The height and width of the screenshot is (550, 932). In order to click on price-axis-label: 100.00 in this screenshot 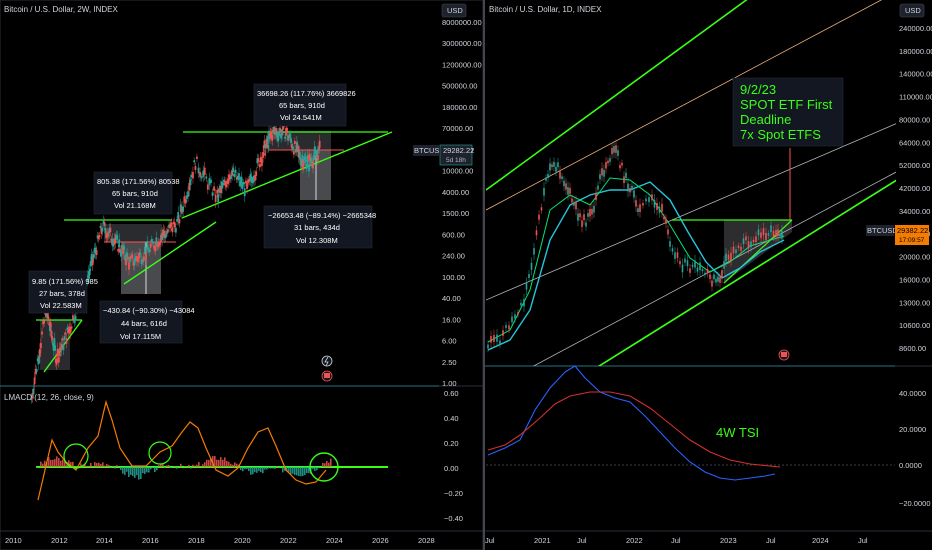, I will do `click(453, 277)`.